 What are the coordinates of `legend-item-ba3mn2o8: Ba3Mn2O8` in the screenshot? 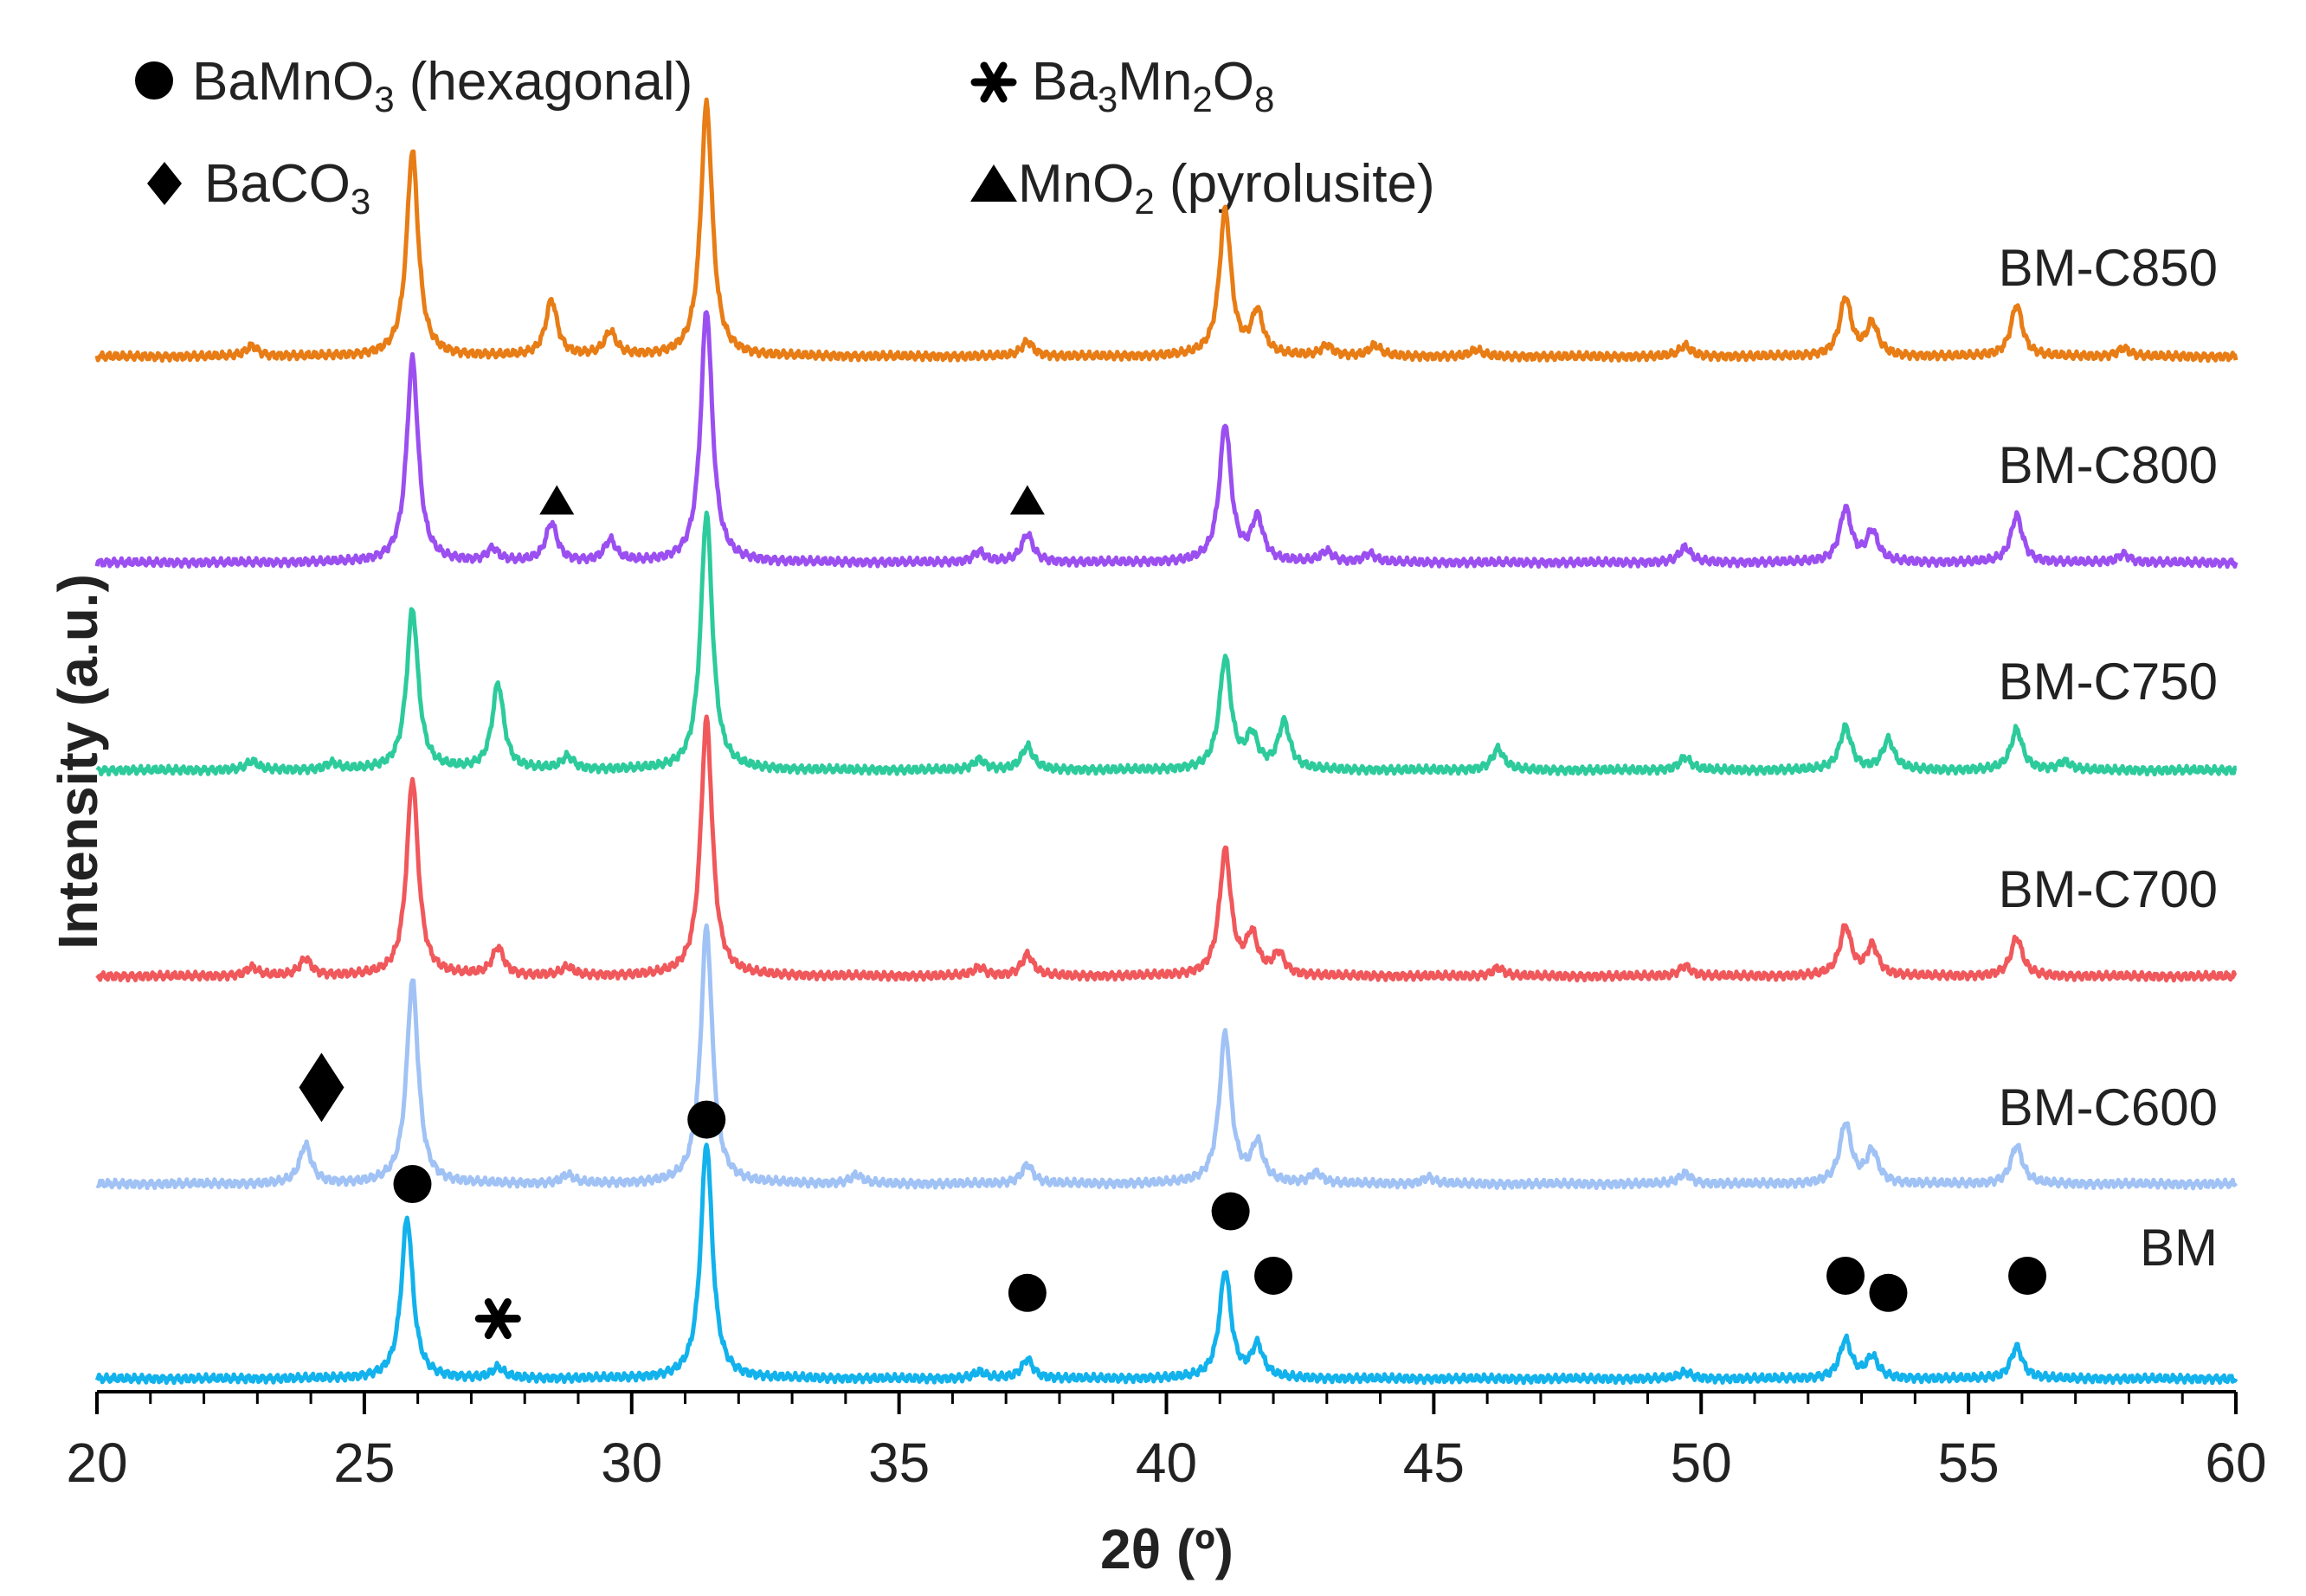 It's located at (1122, 85).